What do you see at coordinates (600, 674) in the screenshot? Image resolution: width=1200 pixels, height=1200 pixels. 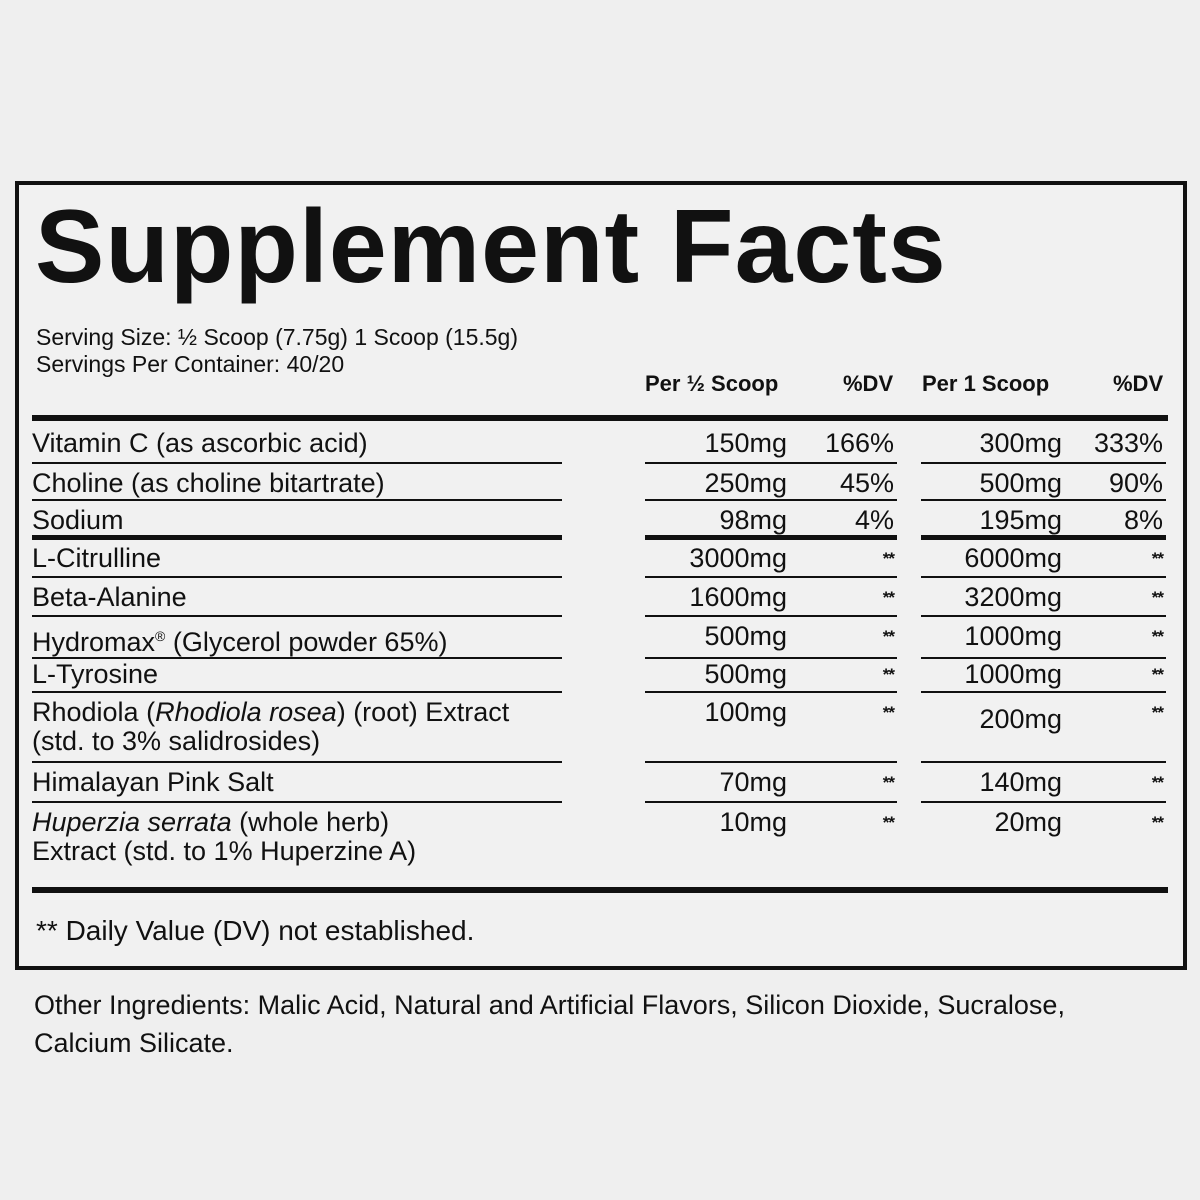 I see `table-row: L-Tyrosine 500mg ** 1000mg **` at bounding box center [600, 674].